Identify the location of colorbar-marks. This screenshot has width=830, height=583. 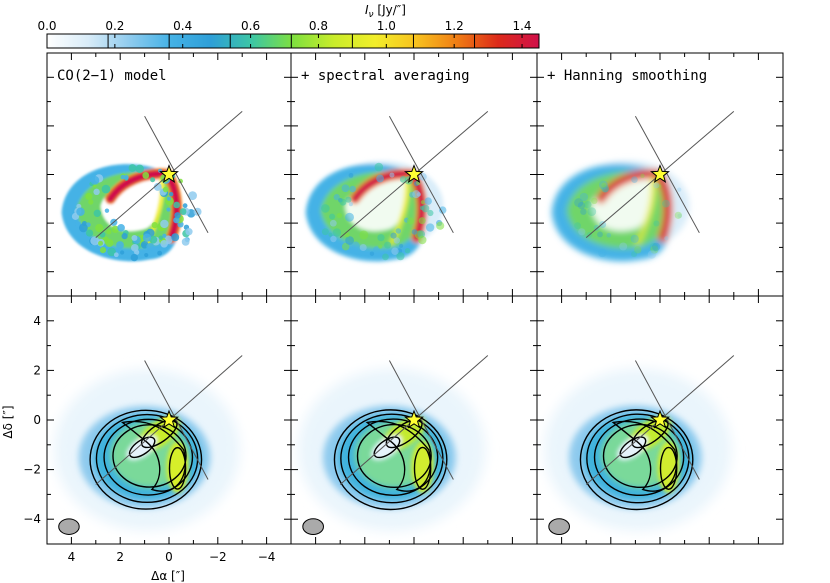
(284, 41).